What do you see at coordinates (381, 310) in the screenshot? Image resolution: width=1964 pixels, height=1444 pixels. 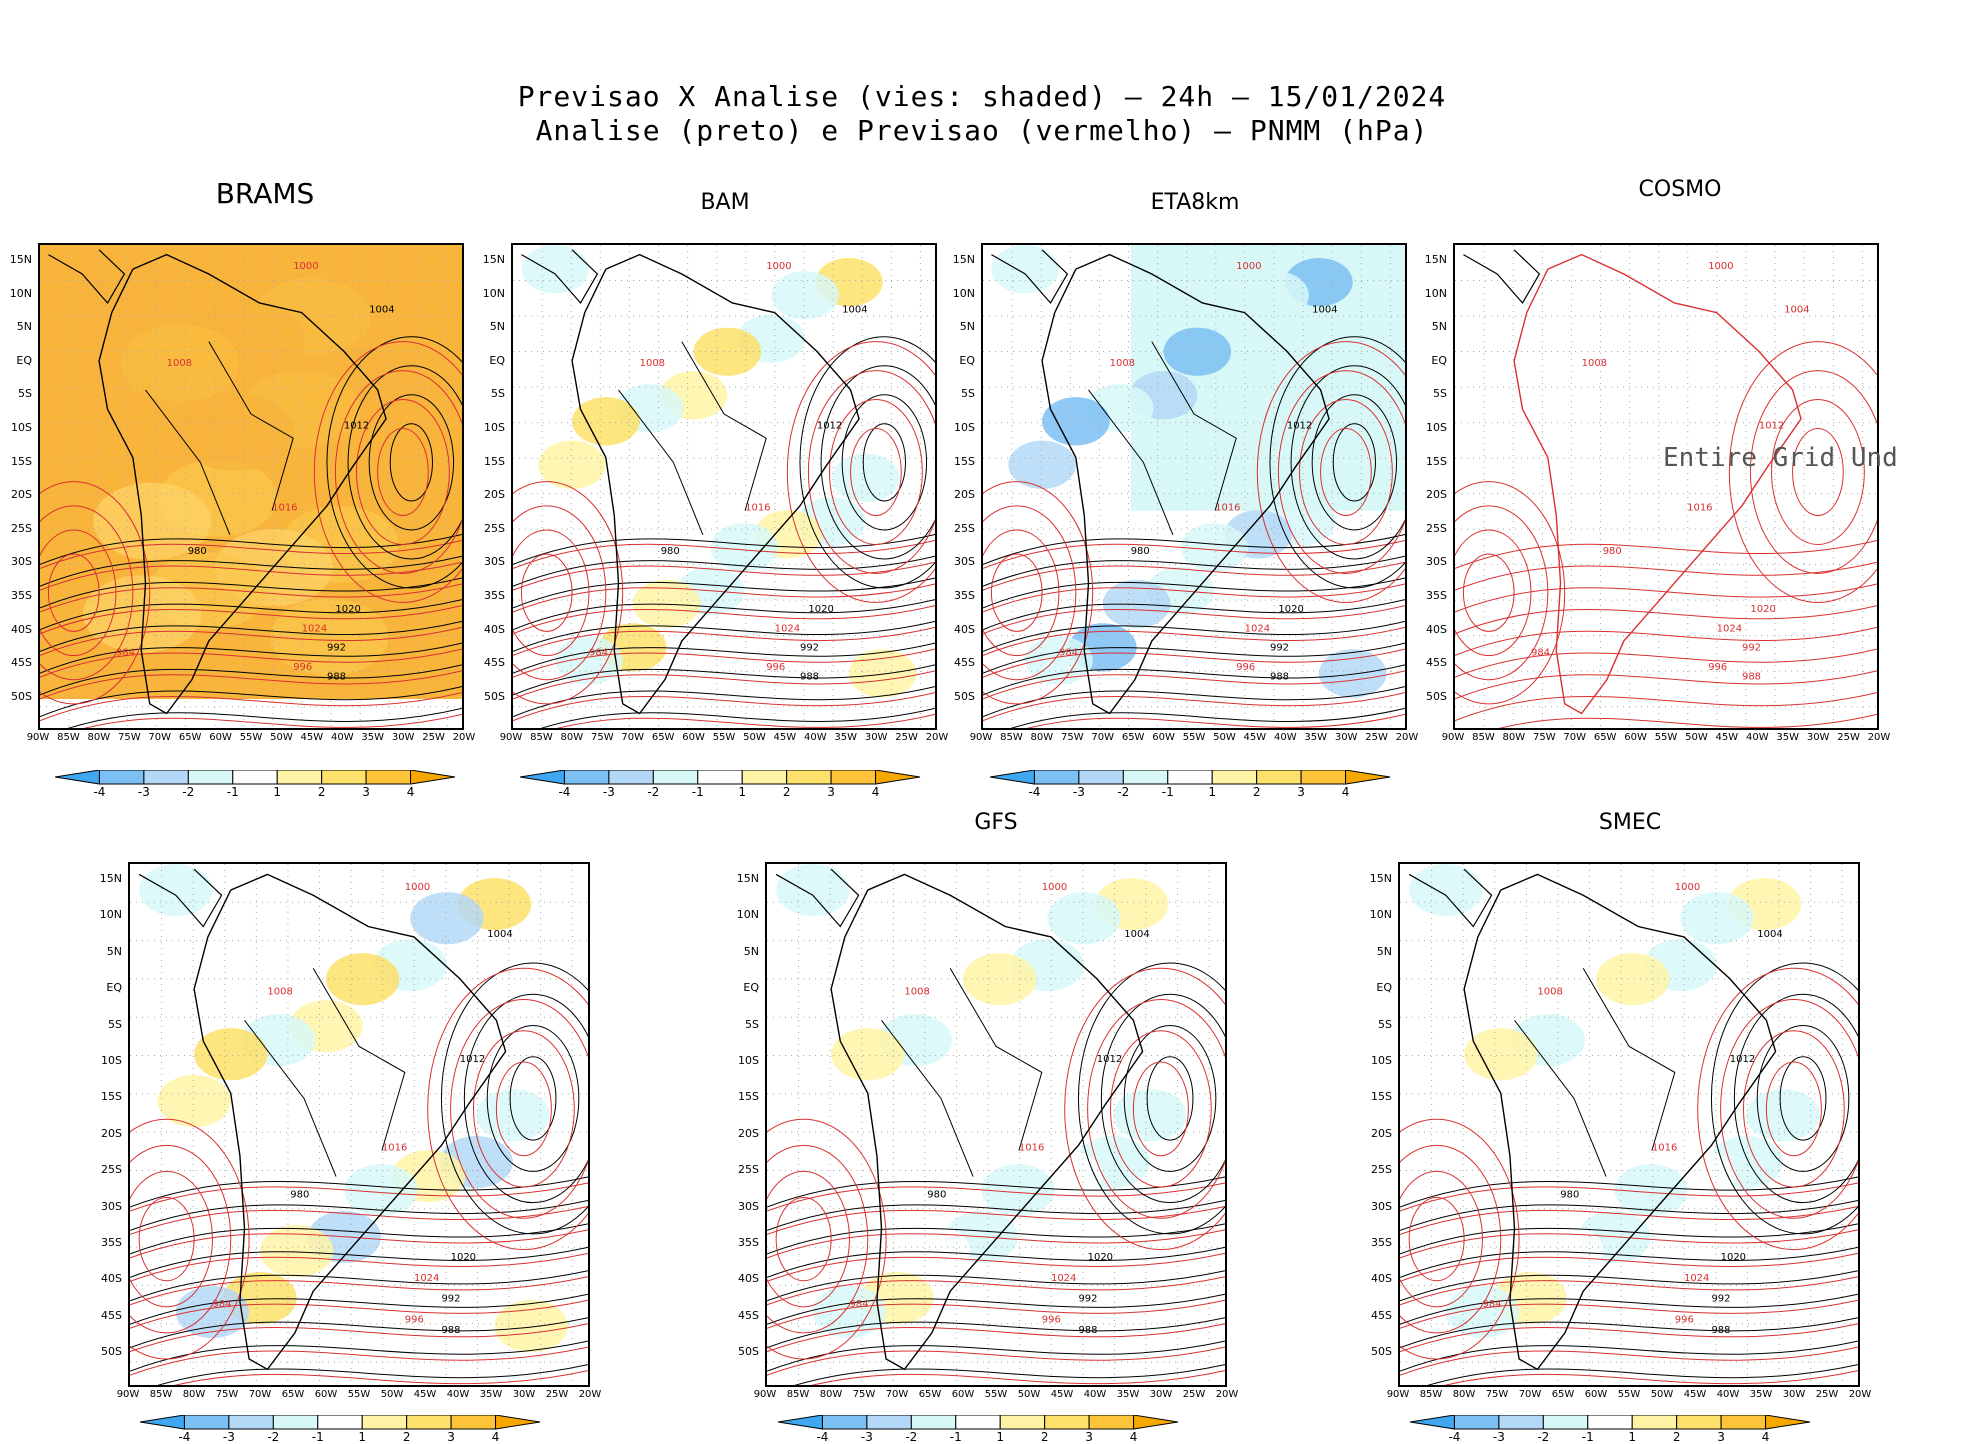 I see `contour-label: 1004` at bounding box center [381, 310].